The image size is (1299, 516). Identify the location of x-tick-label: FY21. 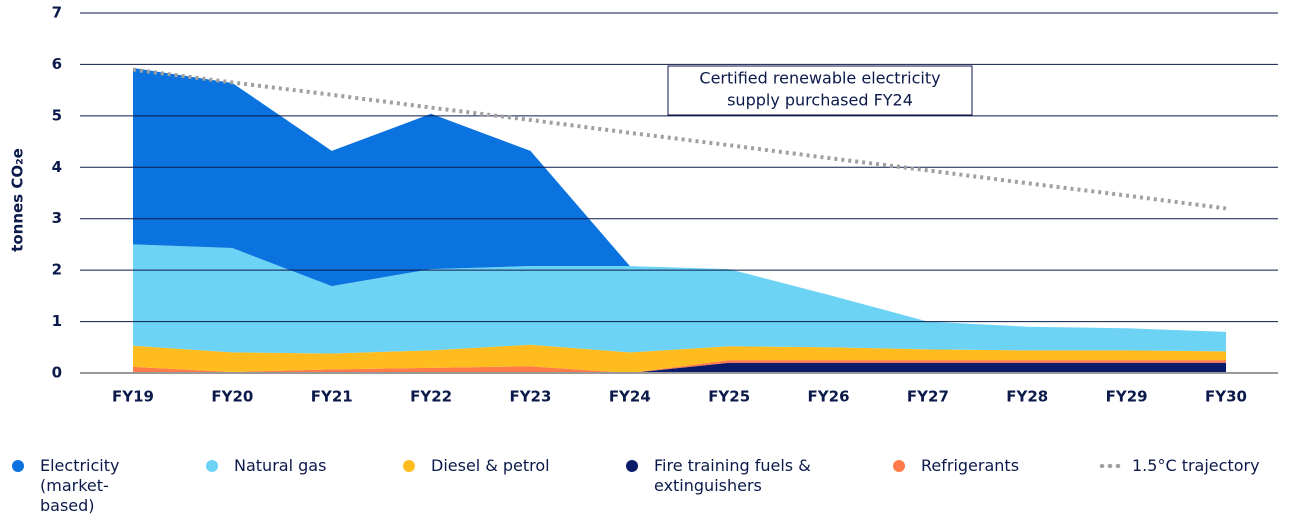
(332, 397).